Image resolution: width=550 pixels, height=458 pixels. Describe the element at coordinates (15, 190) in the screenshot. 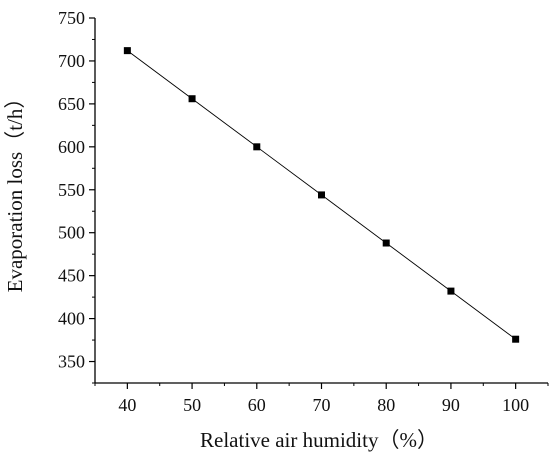

I see `y-axis-title: Evaporation loss（t/h）` at that location.